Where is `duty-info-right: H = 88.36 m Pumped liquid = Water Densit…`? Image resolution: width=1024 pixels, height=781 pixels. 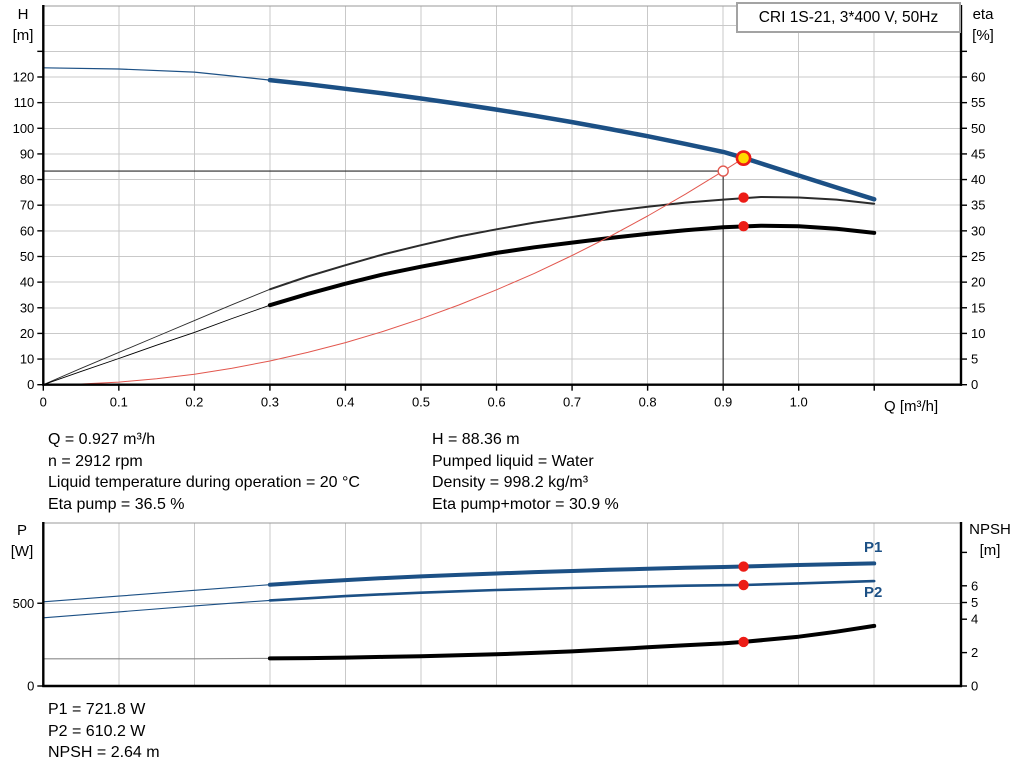
duty-info-right: H = 88.36 m Pumped liquid = Water Densit… is located at coordinates (525, 472).